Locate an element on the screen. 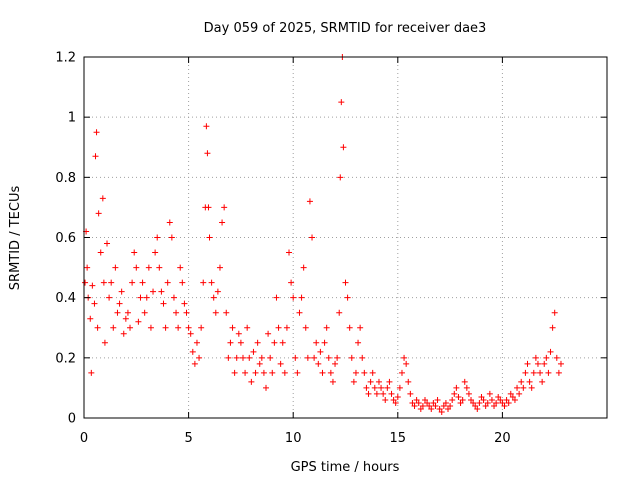 The width and height of the screenshot is (640, 485). x-tick-label: 15 is located at coordinates (398, 438).